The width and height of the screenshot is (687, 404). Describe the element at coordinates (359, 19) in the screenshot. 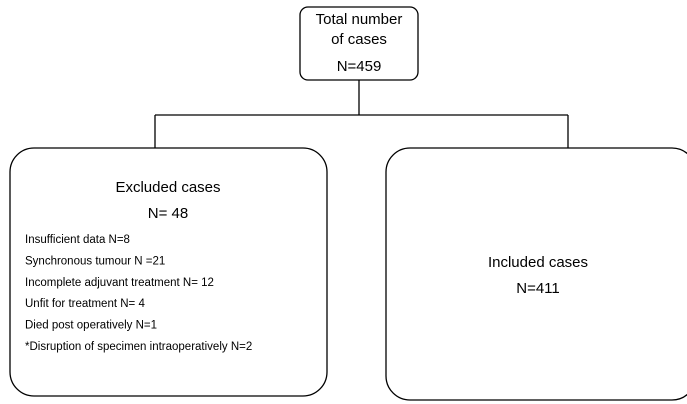

I see `node-title: Total number` at that location.